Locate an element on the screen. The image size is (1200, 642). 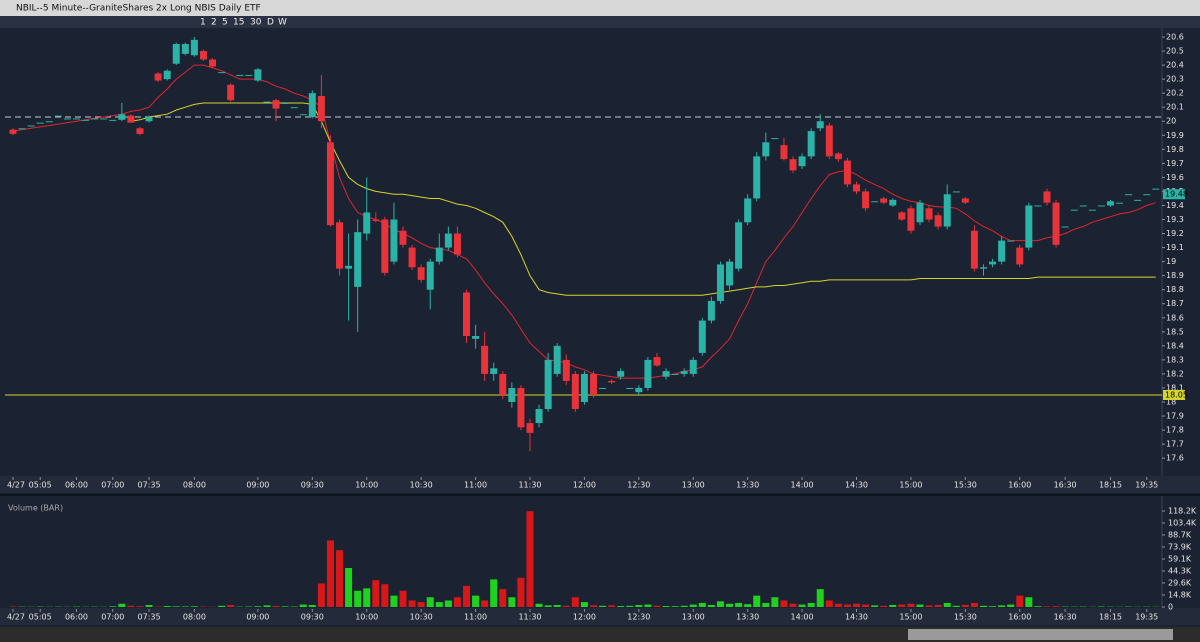
price-tag-label: 18.05 is located at coordinates (1176, 394).